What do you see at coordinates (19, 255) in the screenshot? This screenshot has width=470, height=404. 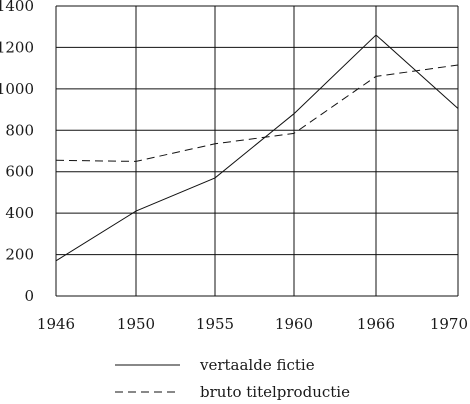 I see `y-tick-label: 200` at bounding box center [19, 255].